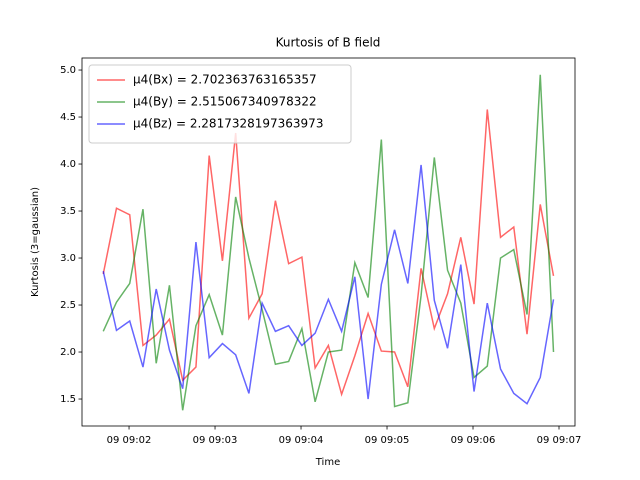 Image resolution: width=640 pixels, height=480 pixels. What do you see at coordinates (68, 164) in the screenshot?
I see `y-tick-label: 4.0` at bounding box center [68, 164].